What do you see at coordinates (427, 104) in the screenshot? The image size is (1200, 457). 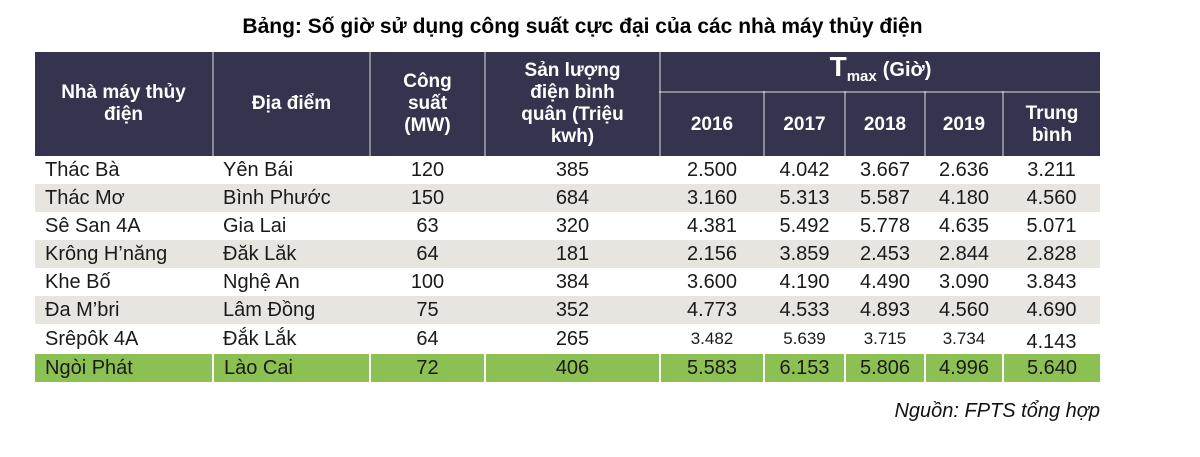 I see `col-header-capacity: Công suất (MW)` at bounding box center [427, 104].